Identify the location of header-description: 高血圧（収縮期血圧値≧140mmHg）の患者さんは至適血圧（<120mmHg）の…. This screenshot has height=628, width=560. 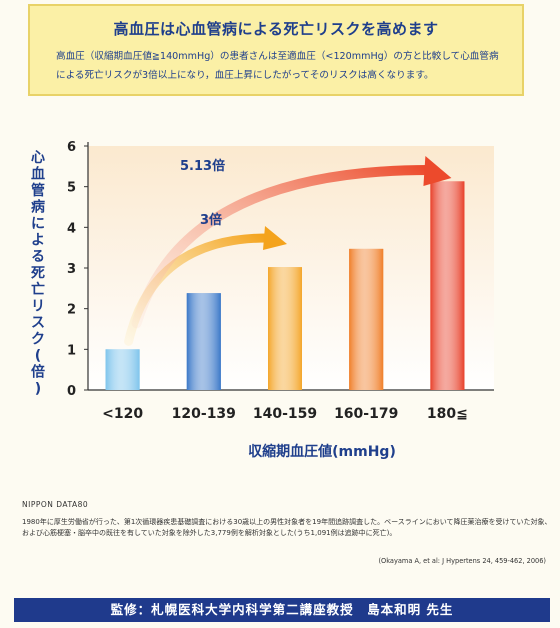
(277, 66).